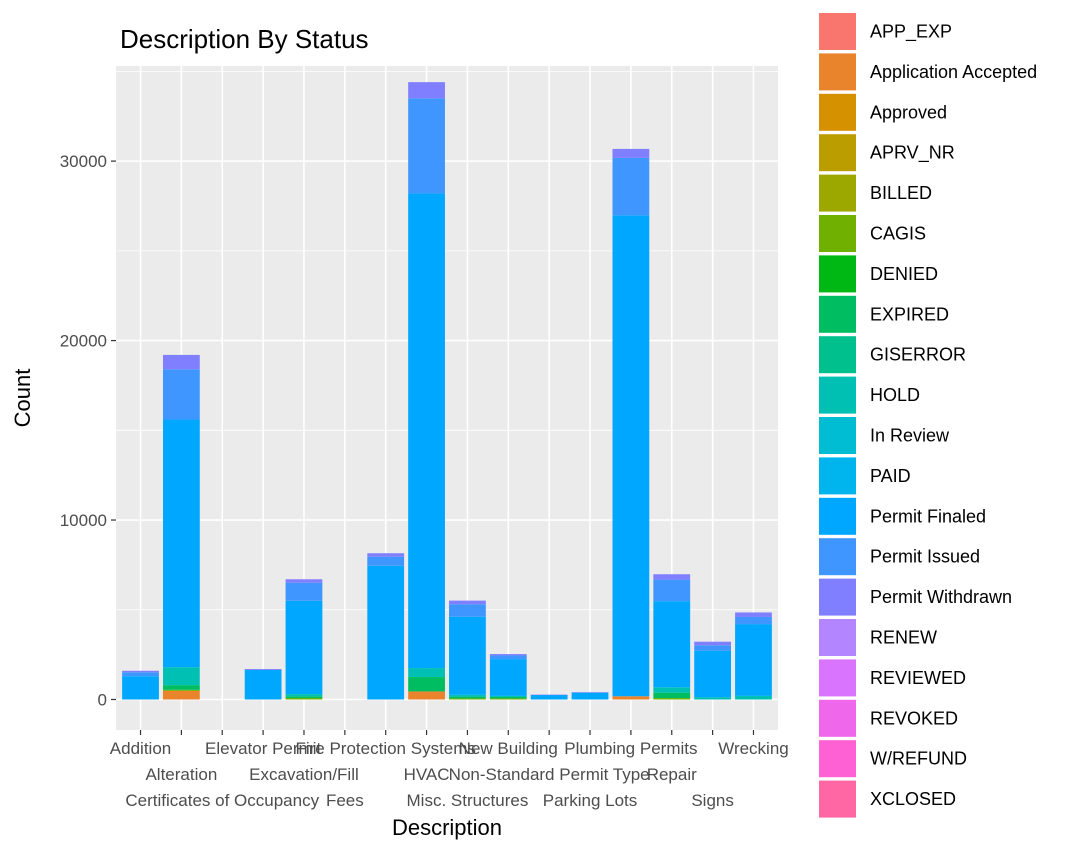 Image resolution: width=1083 pixels, height=857 pixels. Describe the element at coordinates (914, 718) in the screenshot. I see `legend-label: REVOKED` at that location.